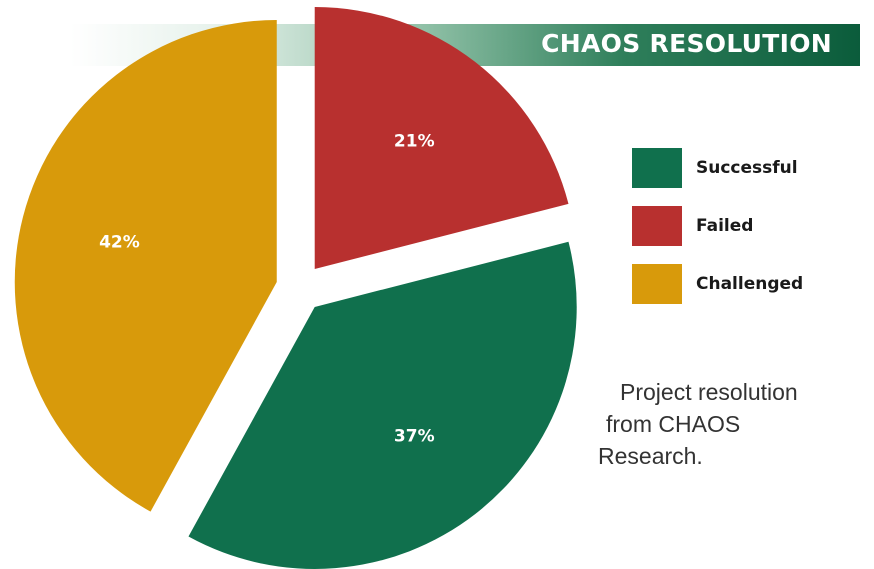 This screenshot has height=569, width=874. I want to click on legend-swatch-failed, so click(657, 226).